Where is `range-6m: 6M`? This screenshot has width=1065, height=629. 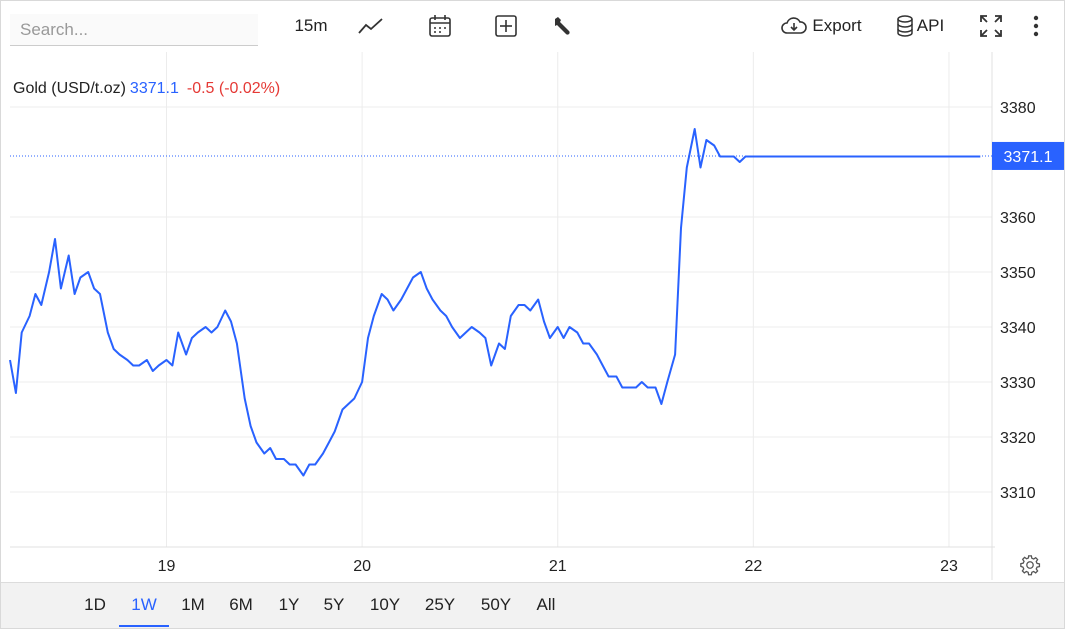 range-6m: 6M is located at coordinates (241, 604).